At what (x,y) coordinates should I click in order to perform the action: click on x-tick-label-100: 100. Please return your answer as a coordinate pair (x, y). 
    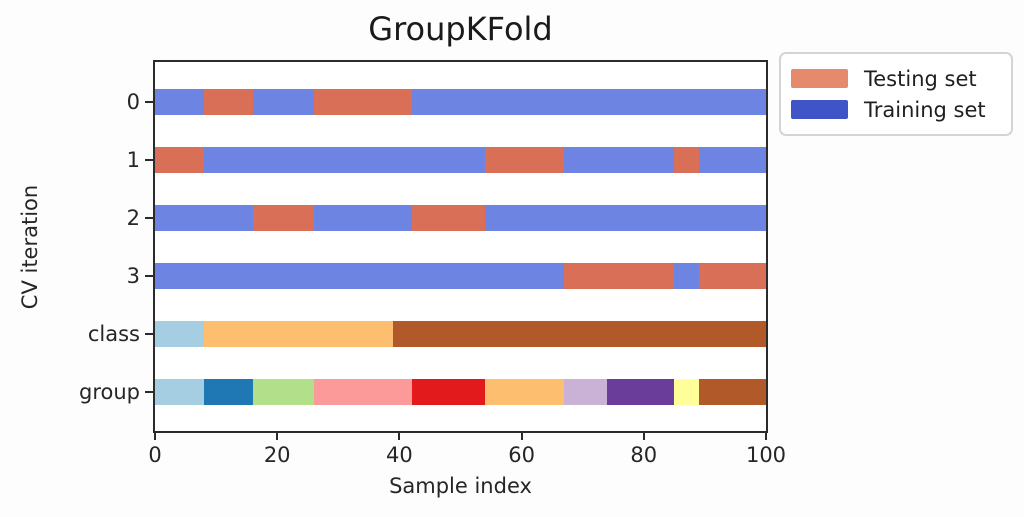
    Looking at the image, I should click on (766, 455).